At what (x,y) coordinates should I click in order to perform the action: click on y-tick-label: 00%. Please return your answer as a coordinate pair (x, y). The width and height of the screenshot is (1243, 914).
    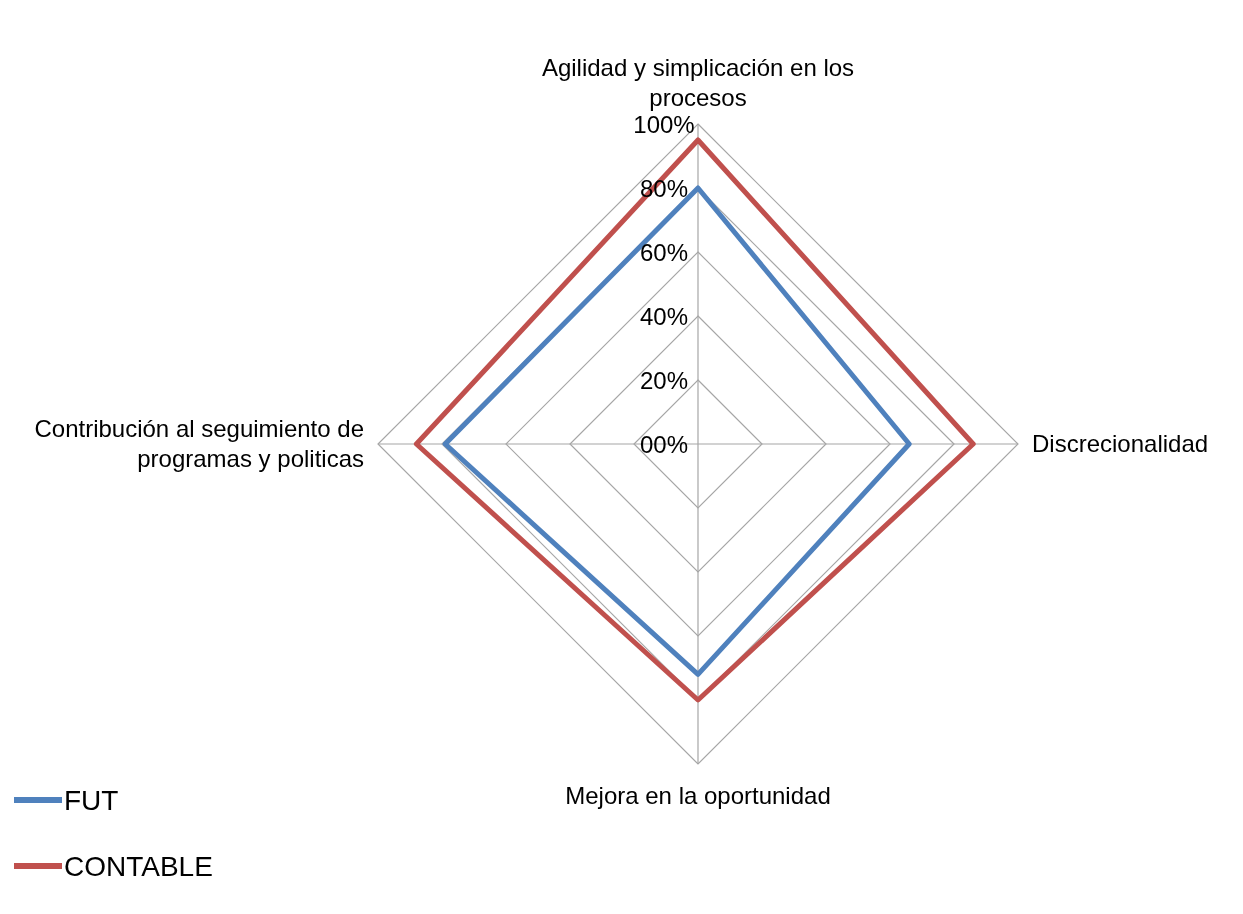
    Looking at the image, I should click on (664, 444).